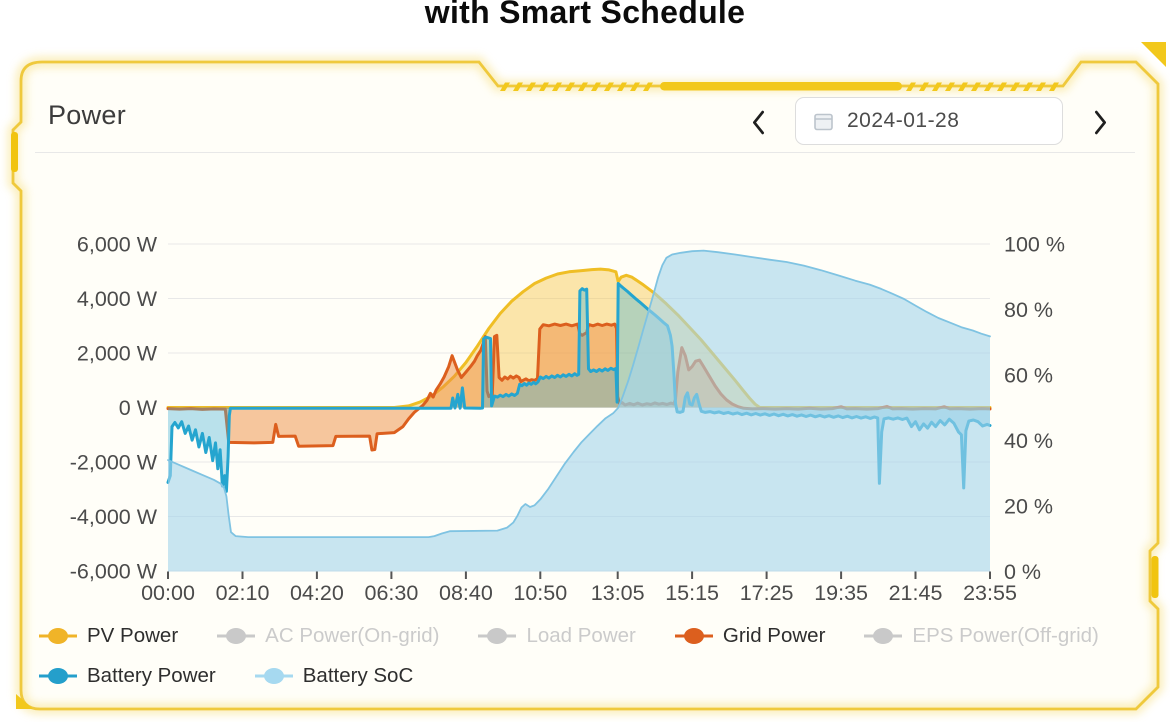 Image resolution: width=1170 pixels, height=722 pixels. What do you see at coordinates (1155, 577) in the screenshot?
I see `frame-tab-right` at bounding box center [1155, 577].